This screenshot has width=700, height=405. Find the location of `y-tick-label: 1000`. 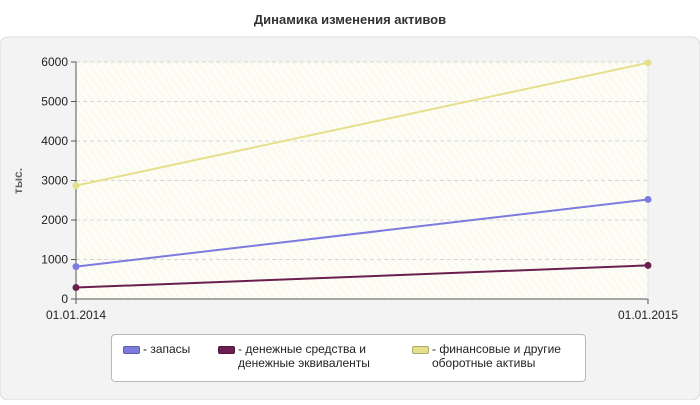

y-tick-label: 1000 is located at coordinates (54, 260).